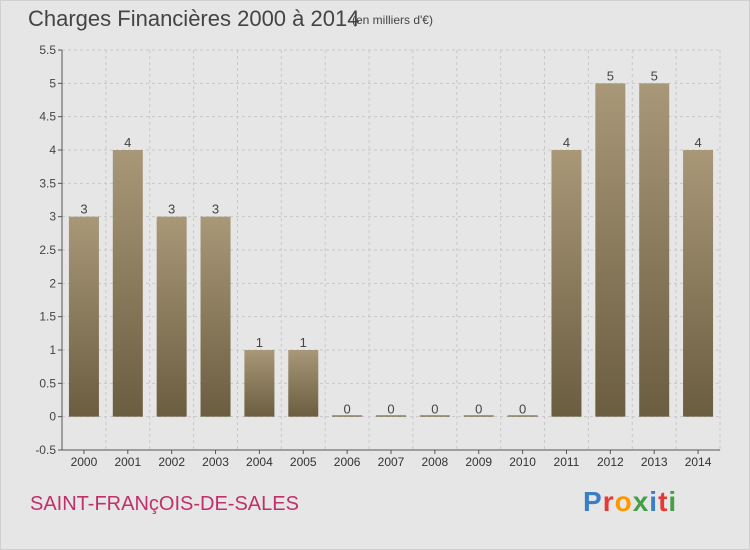  I want to click on x-tick-label: 2001, so click(127, 462).